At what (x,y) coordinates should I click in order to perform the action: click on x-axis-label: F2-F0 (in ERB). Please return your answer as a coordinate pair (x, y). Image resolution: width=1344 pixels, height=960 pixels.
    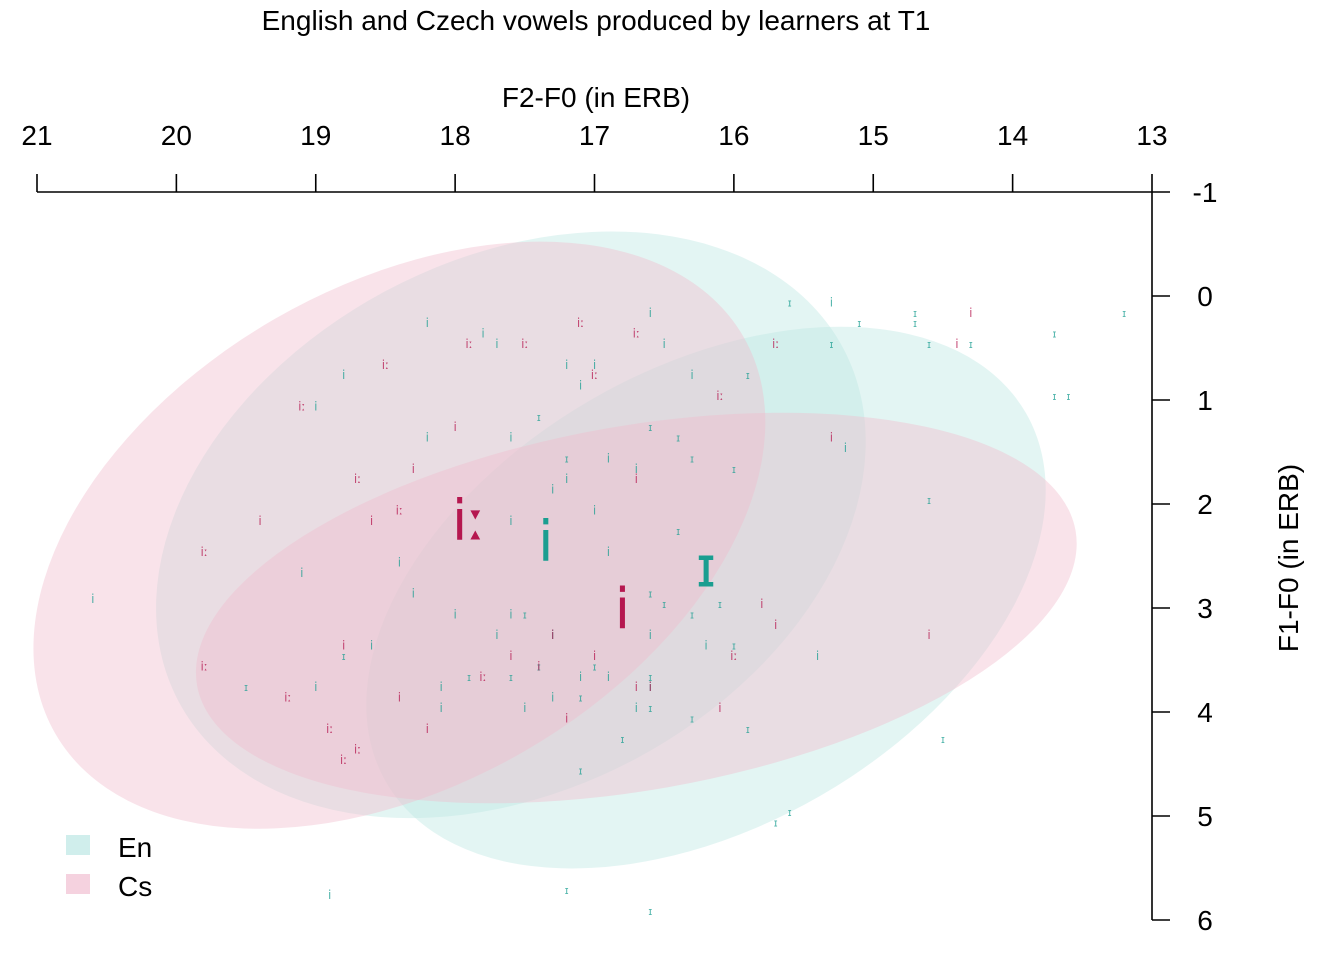
    Looking at the image, I should click on (596, 97).